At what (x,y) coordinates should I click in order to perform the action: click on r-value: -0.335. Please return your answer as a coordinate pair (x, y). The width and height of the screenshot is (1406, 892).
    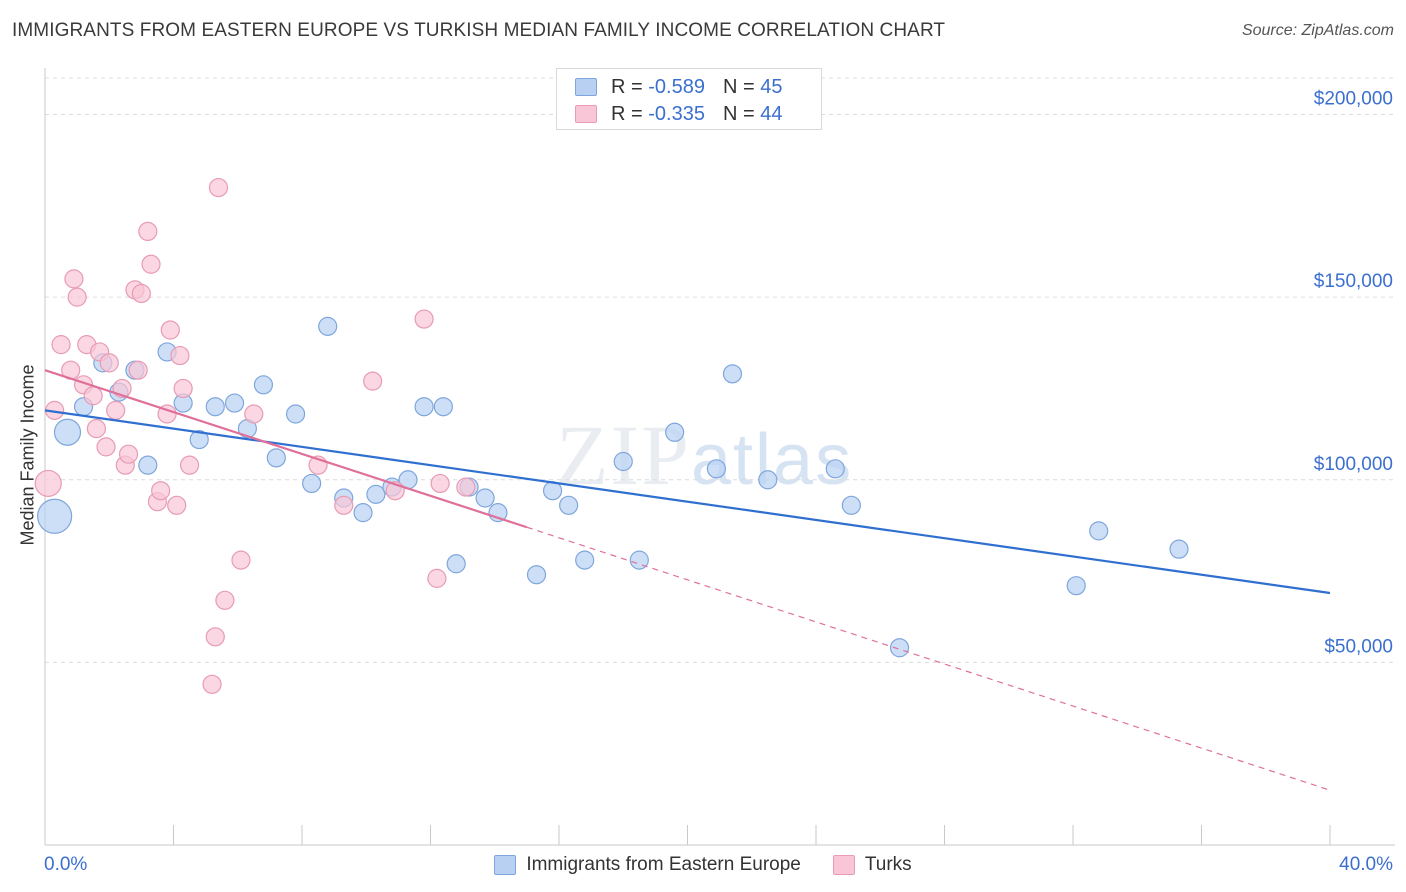
    Looking at the image, I should click on (676, 113).